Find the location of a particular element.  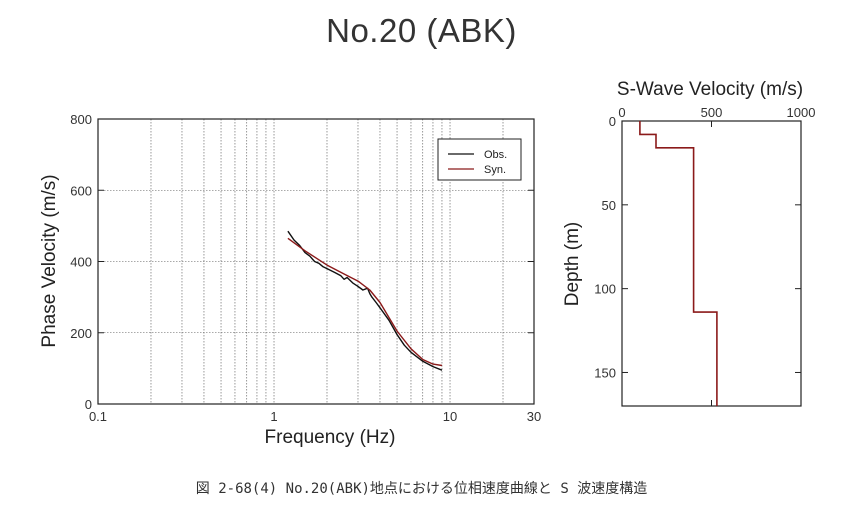

legend-box is located at coordinates (479, 159).